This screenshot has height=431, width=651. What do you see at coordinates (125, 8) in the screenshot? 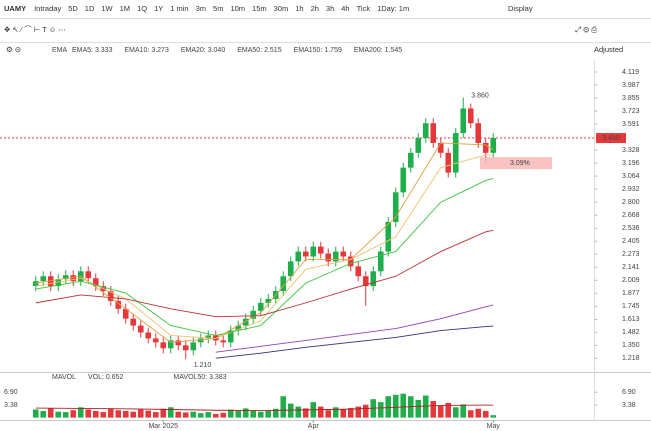
I see `period-button: 1M` at bounding box center [125, 8].